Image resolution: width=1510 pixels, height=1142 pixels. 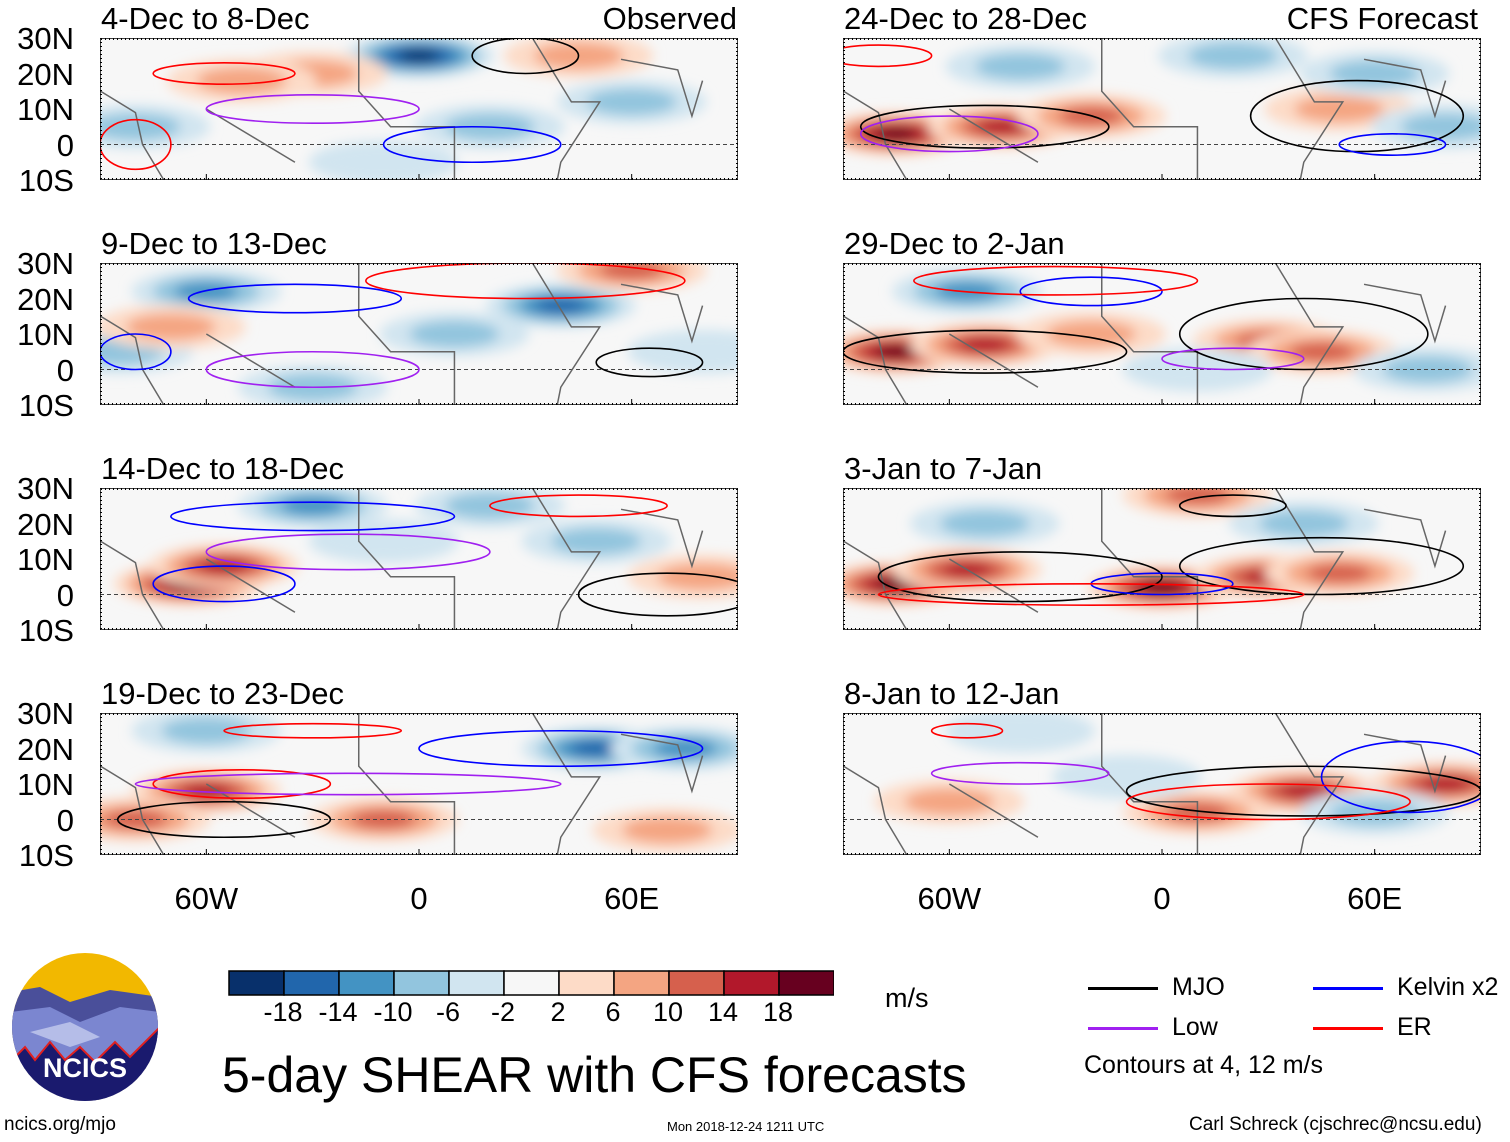 I want to click on legend-label: MJO, so click(x=1198, y=987).